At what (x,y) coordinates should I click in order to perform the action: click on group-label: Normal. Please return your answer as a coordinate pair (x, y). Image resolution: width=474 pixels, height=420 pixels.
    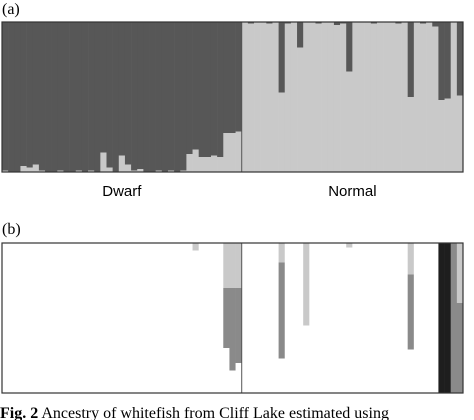
    Looking at the image, I should click on (352, 191).